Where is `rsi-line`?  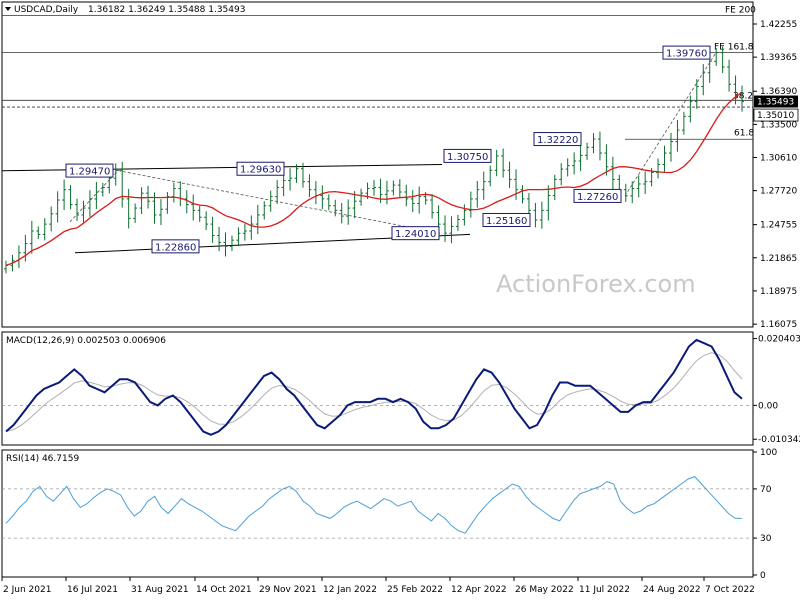
rsi-line is located at coordinates (373, 505).